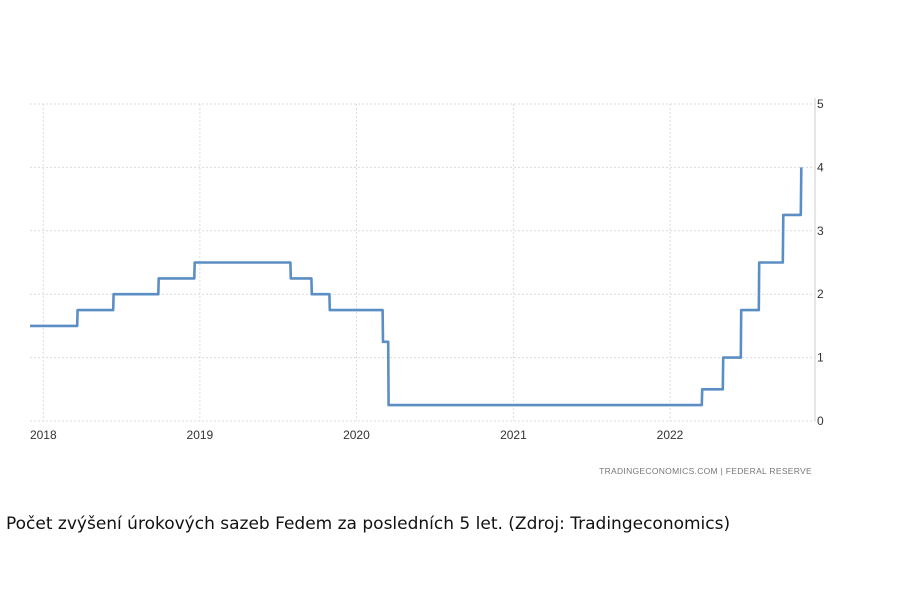 The width and height of the screenshot is (900, 600). Describe the element at coordinates (820, 358) in the screenshot. I see `y-tick-label: 1` at that location.